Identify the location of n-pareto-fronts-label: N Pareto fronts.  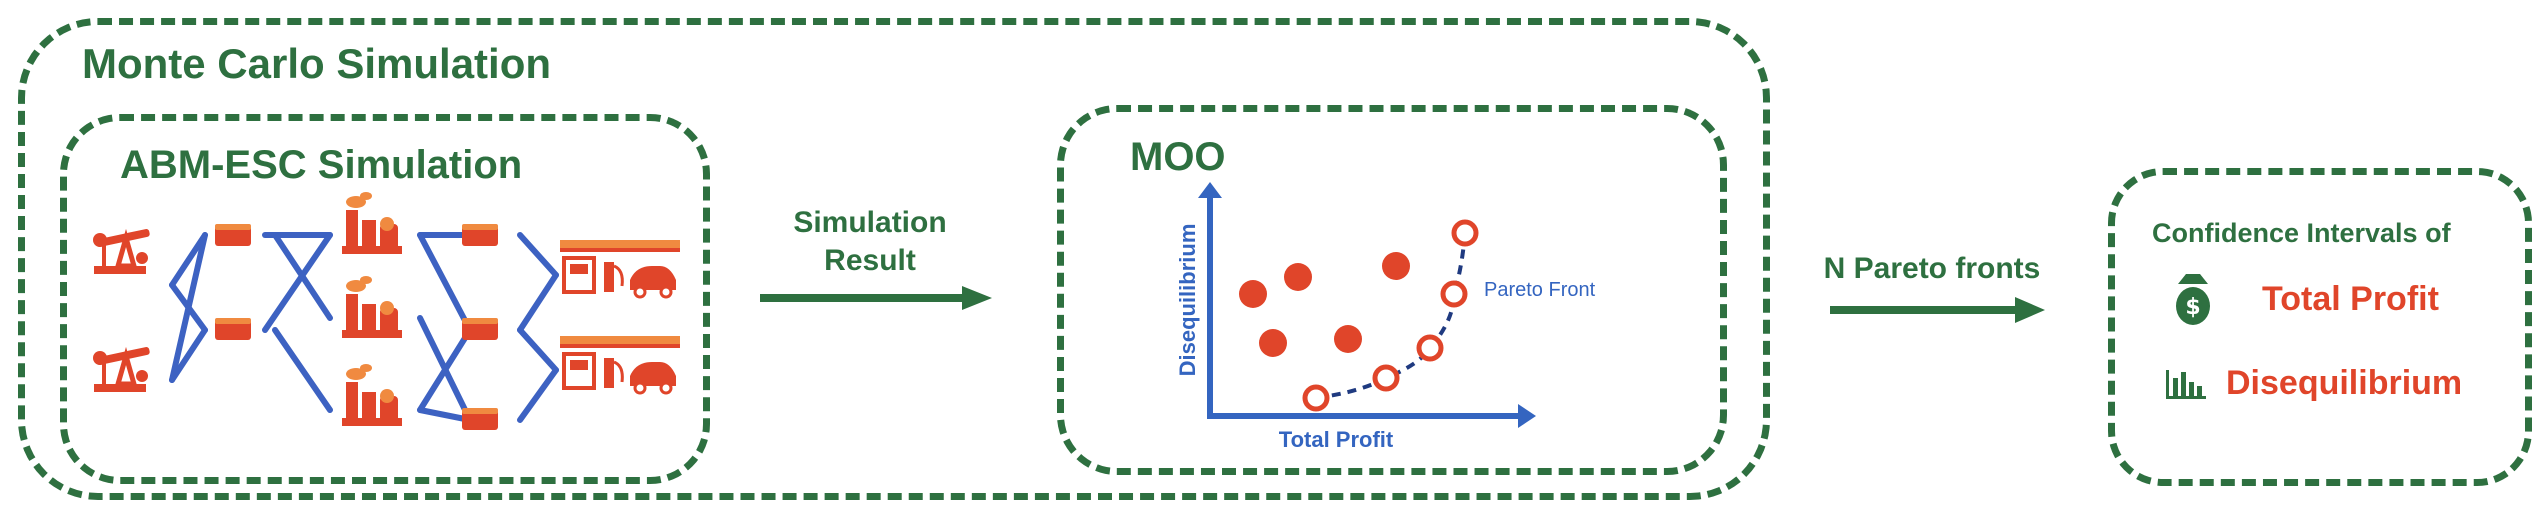
(1932, 268).